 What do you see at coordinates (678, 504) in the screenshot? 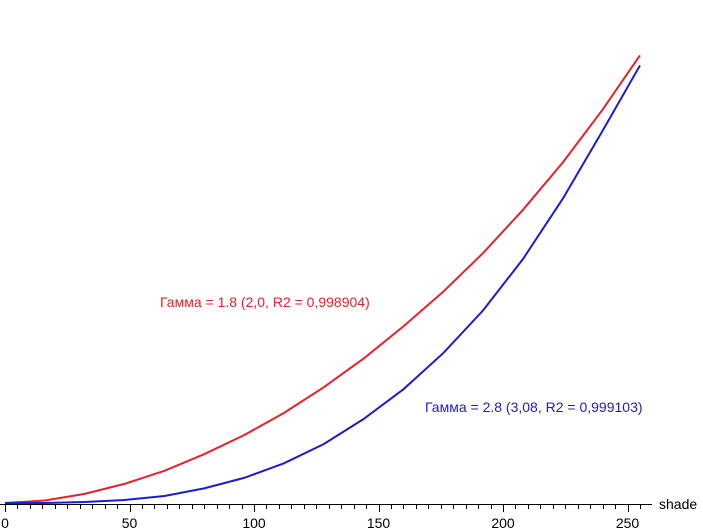
I see `x-axis-label: shade` at bounding box center [678, 504].